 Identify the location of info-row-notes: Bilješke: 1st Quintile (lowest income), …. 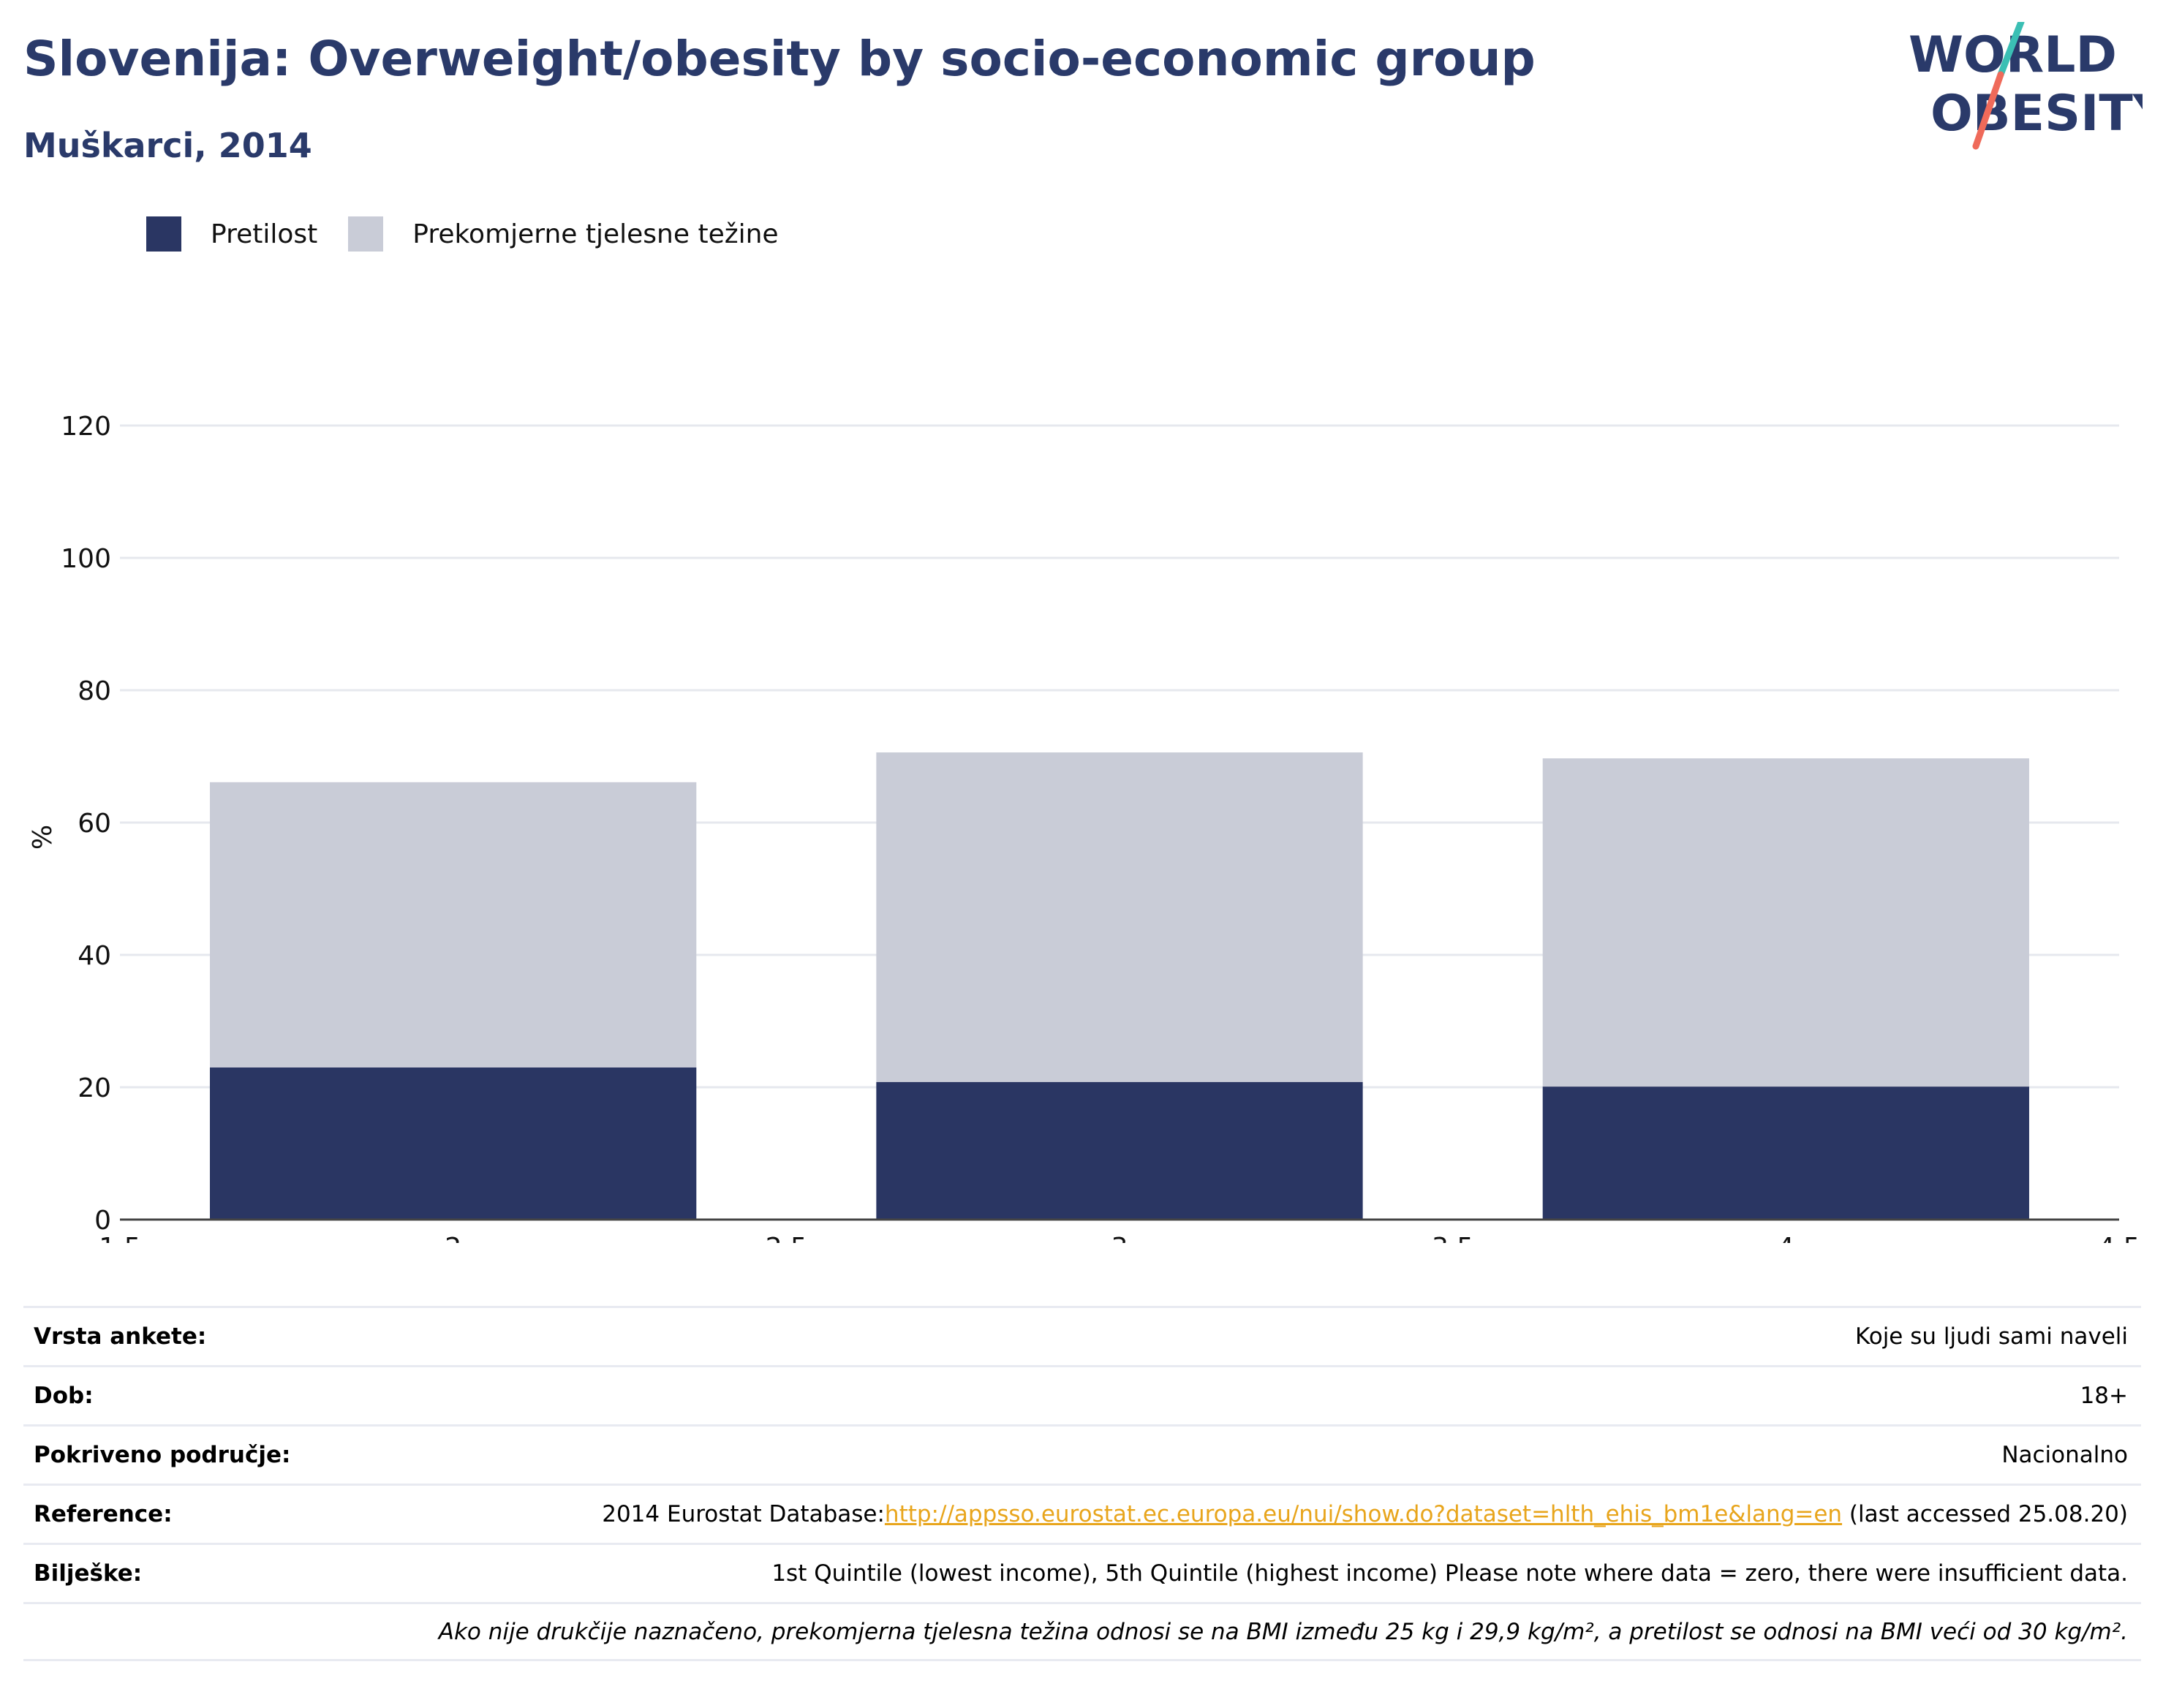
(1082, 1572).